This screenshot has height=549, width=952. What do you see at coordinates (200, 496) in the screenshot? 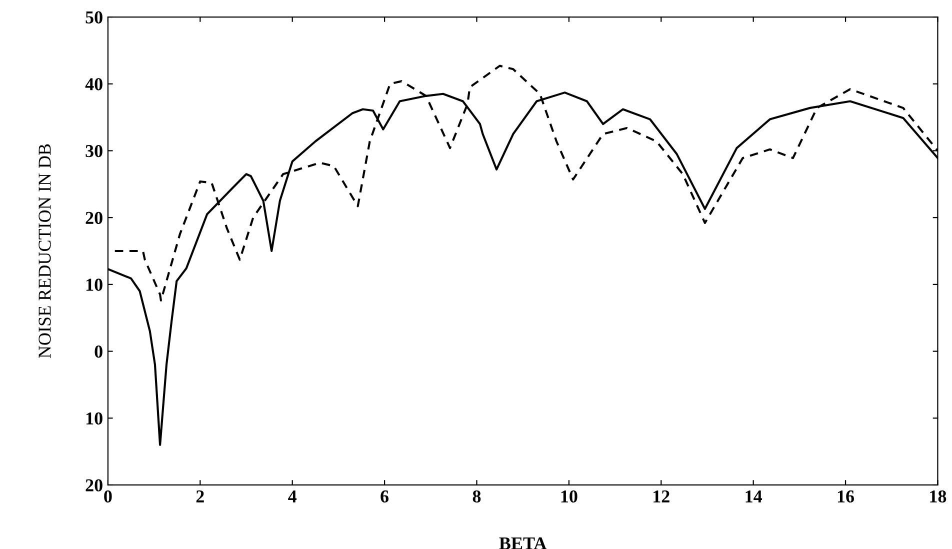
I see `x-tick-label: 2` at bounding box center [200, 496].